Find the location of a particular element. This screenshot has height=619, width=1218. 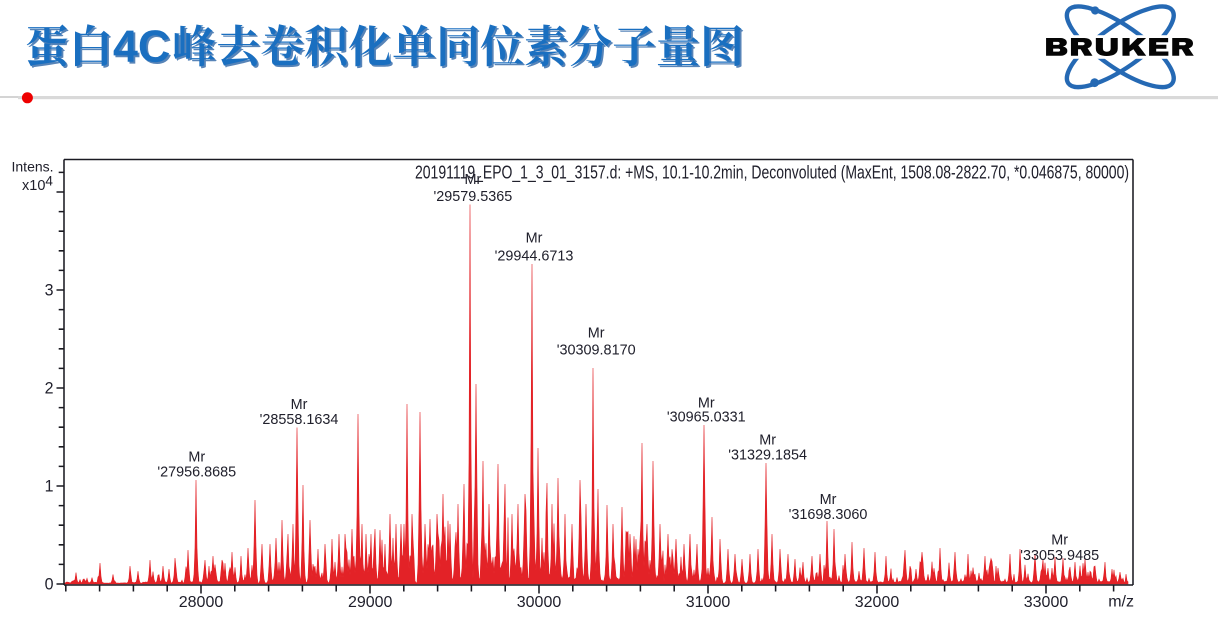

svg-text: x104 is located at coordinates (37, 184).